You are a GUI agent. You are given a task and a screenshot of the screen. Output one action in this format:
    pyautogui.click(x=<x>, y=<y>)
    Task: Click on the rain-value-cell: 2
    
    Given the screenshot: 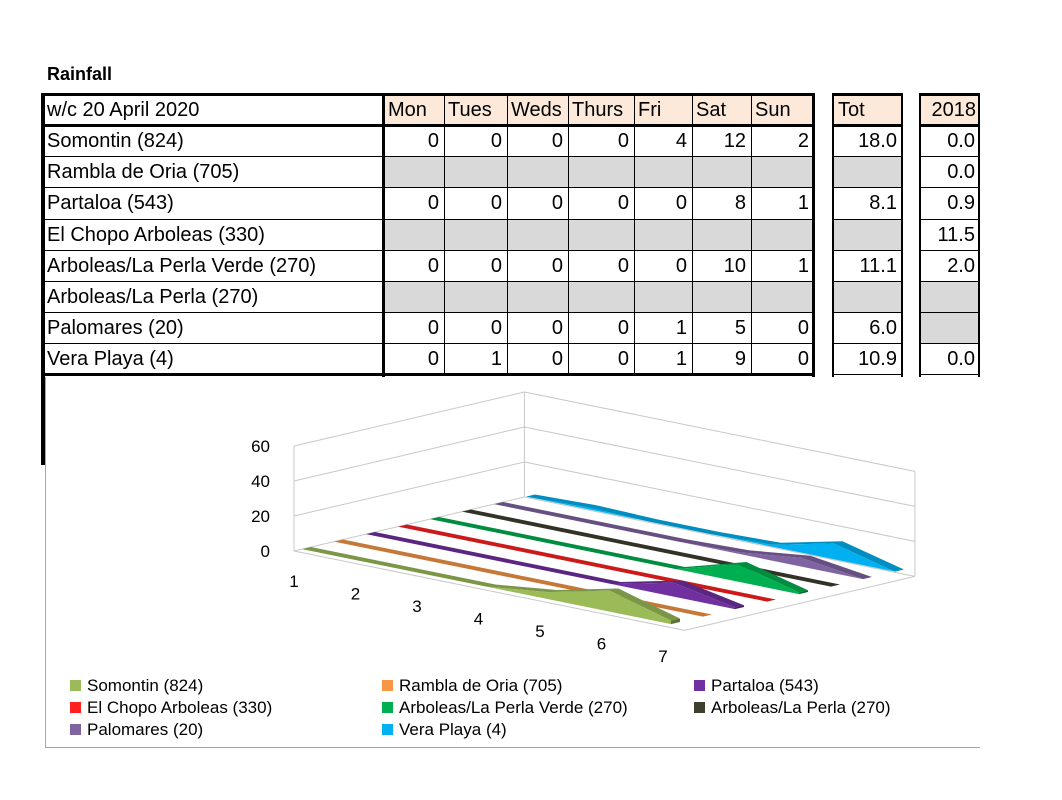 What is the action you would take?
    pyautogui.click(x=803, y=141)
    